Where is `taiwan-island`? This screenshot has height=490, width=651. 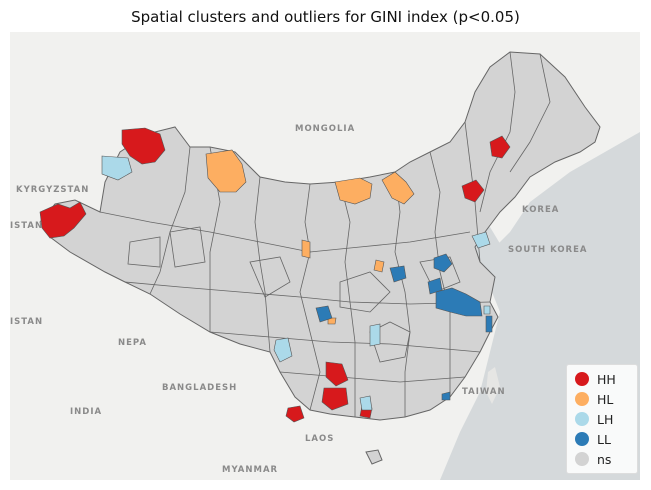
taiwan-island is located at coordinates (493, 385).